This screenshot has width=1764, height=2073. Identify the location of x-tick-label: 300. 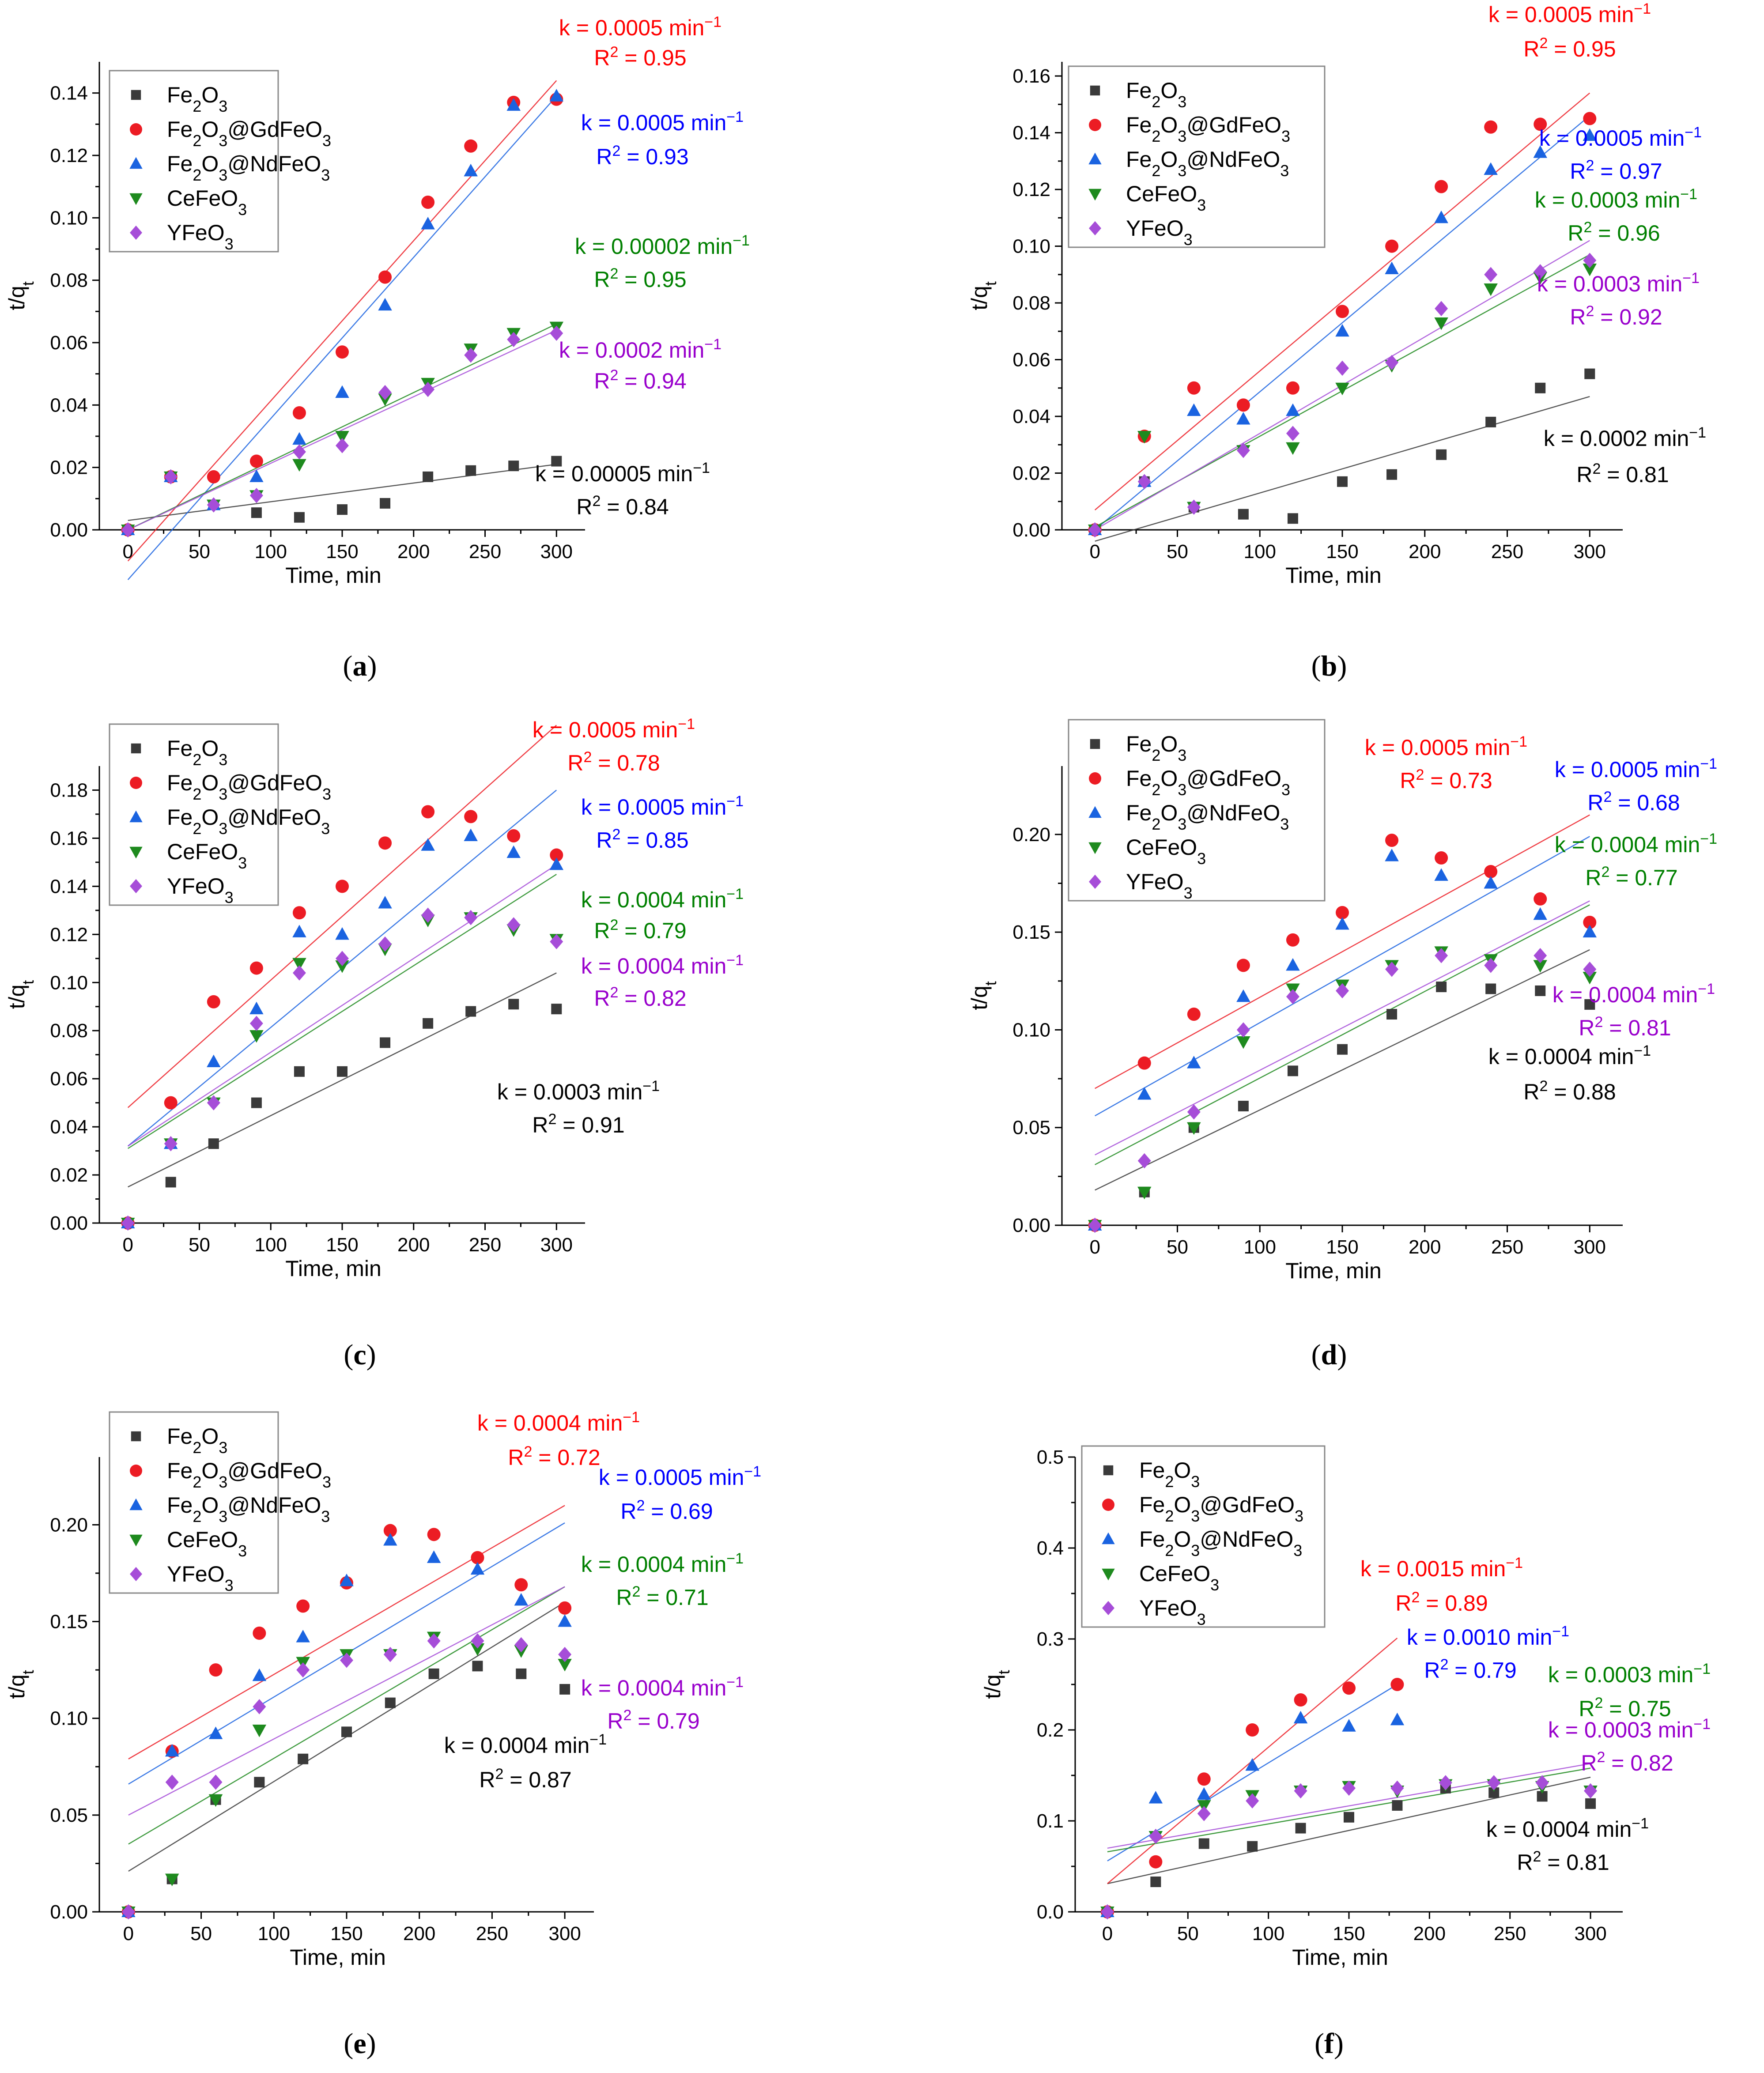
(1590, 1934).